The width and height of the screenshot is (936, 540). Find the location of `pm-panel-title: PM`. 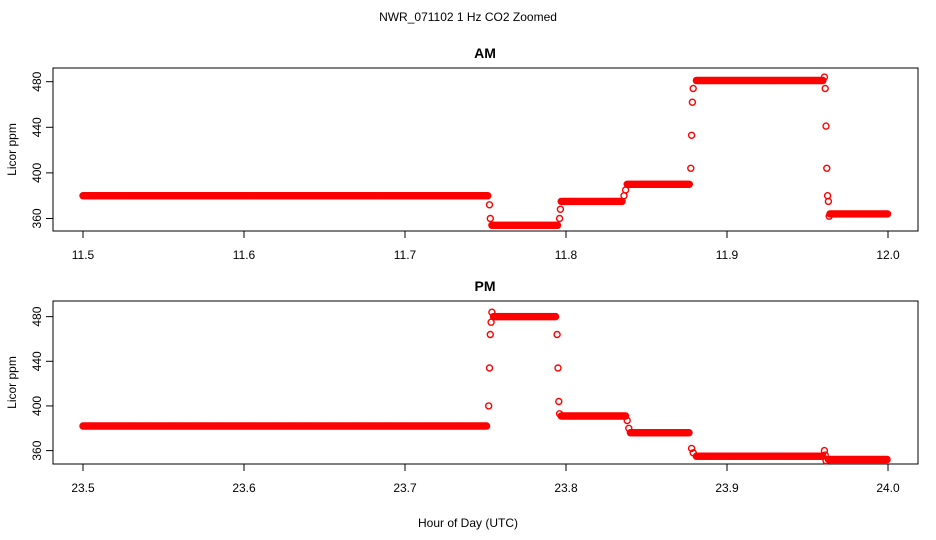

pm-panel-title: PM is located at coordinates (485, 286).